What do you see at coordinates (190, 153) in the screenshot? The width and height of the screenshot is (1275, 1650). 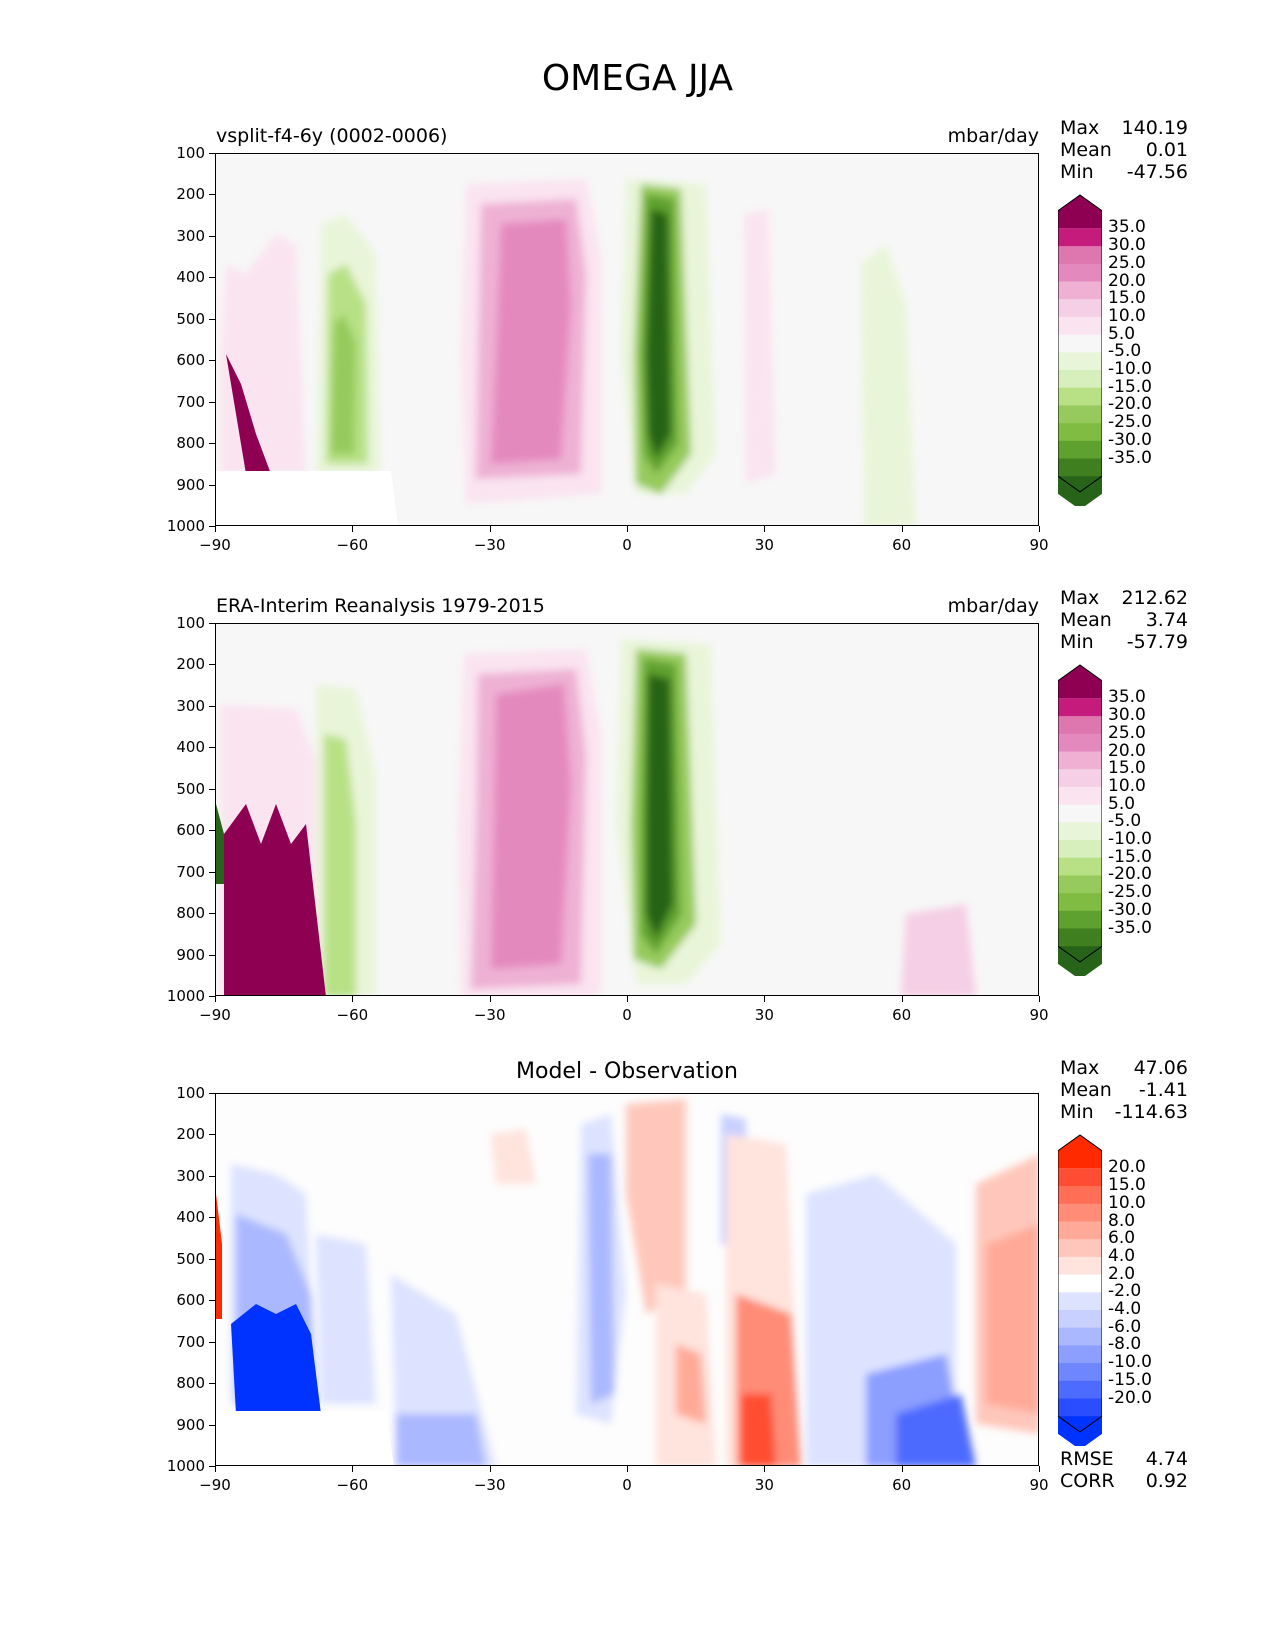 I see `y-tick-label: 100` at bounding box center [190, 153].